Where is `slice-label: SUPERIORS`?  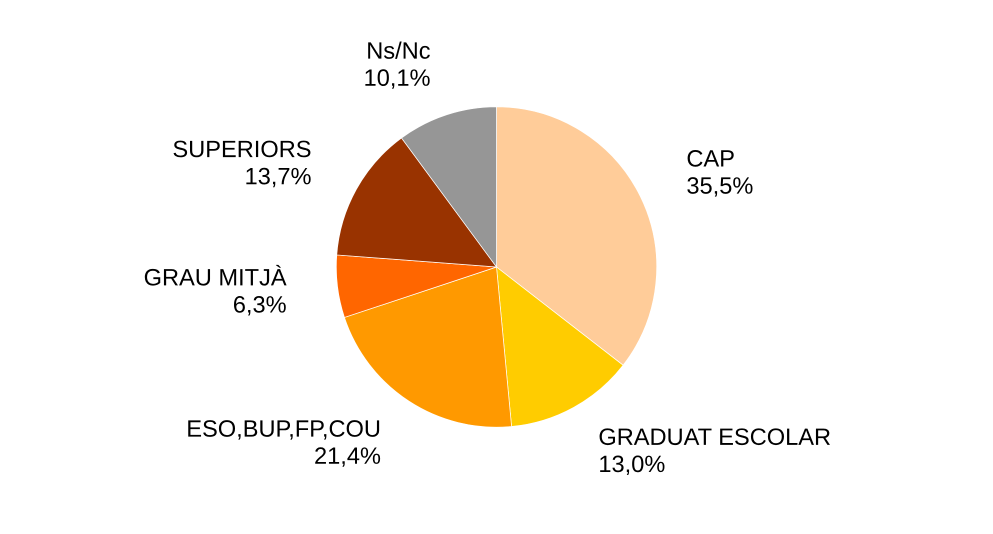
slice-label: SUPERIORS is located at coordinates (242, 149).